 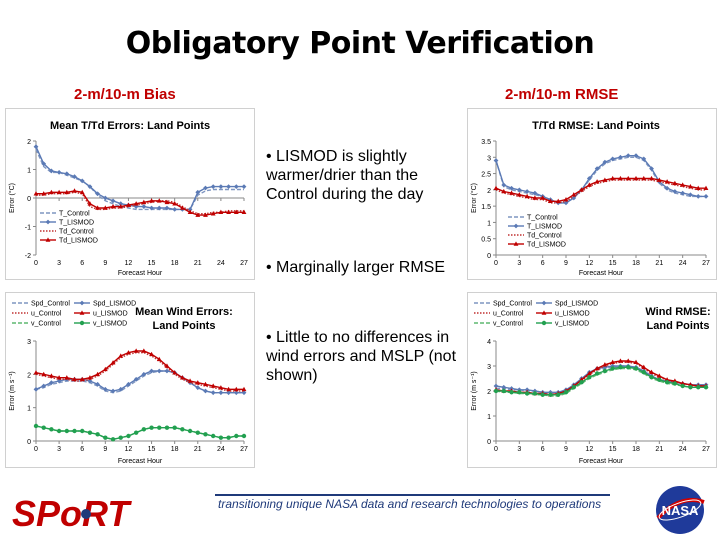 What do you see at coordinates (677, 312) in the screenshot?
I see `wind-rmse-title-line: Wind RMSE:` at bounding box center [677, 312].